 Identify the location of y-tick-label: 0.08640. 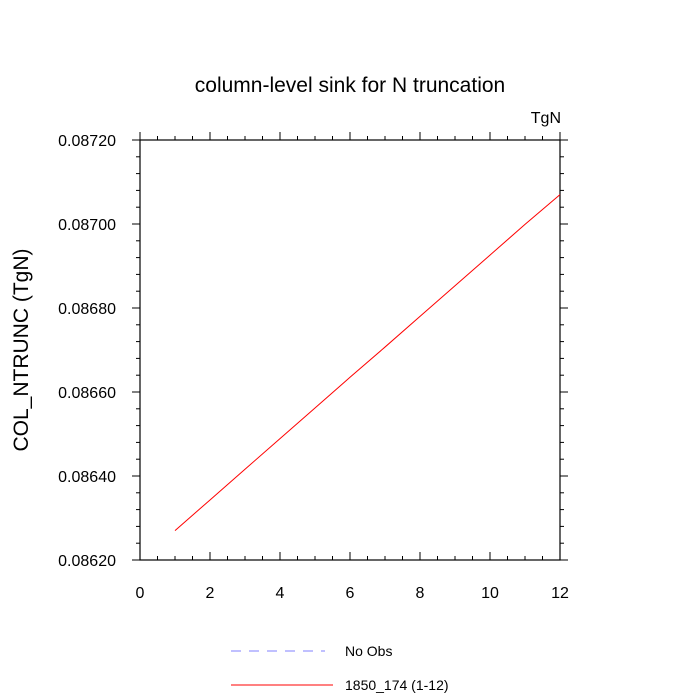
(87, 477).